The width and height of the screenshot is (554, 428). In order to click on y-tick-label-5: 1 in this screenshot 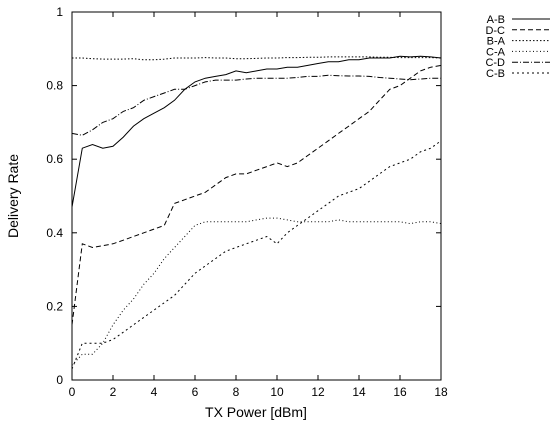, I will do `click(59, 12)`.